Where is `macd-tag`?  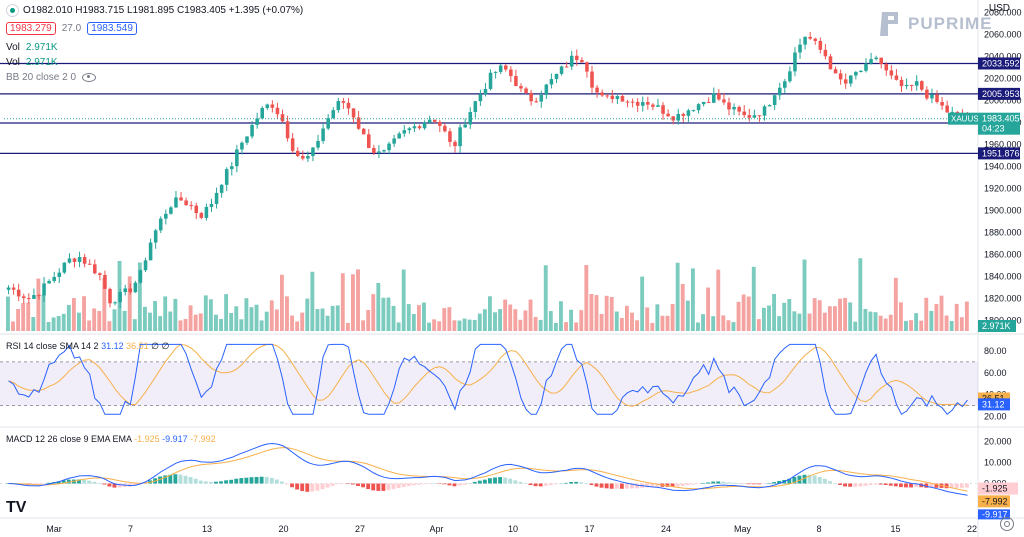
macd-tag is located at coordinates (994, 514).